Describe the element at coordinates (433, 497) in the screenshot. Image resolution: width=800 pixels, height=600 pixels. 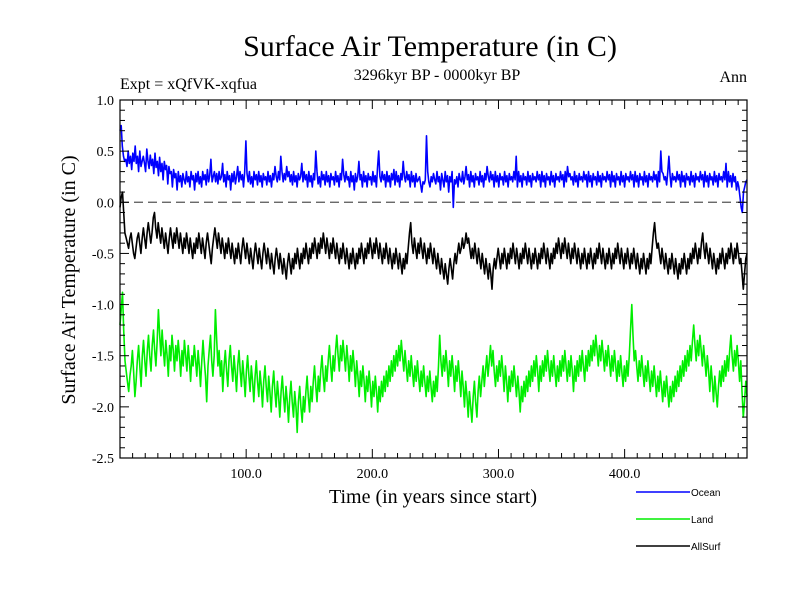
I see `x-axis-label: Time (in years since start)` at that location.